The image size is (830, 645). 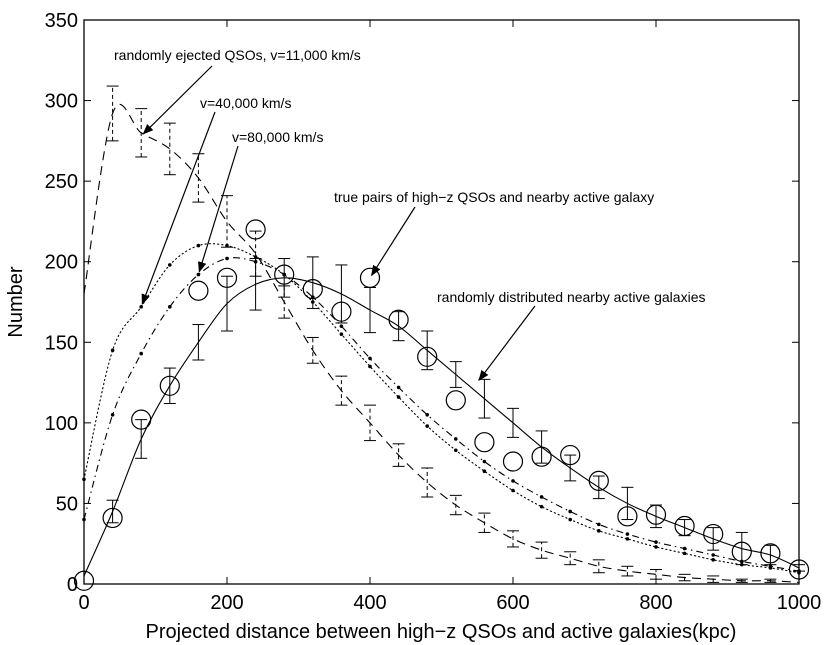 What do you see at coordinates (16, 301) in the screenshot?
I see `y-axis-label: Number` at bounding box center [16, 301].